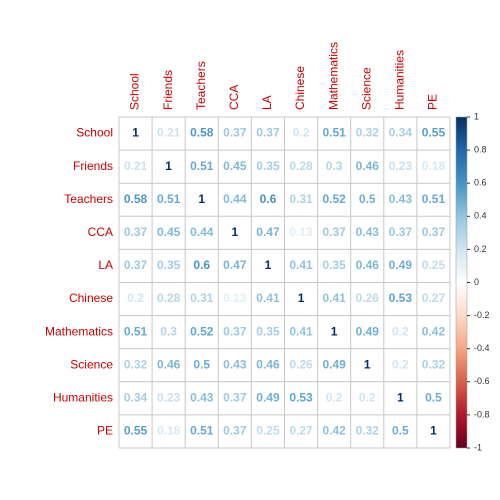 This screenshot has height=500, width=500. Describe the element at coordinates (267, 102) in the screenshot. I see `column-label: LA` at that location.